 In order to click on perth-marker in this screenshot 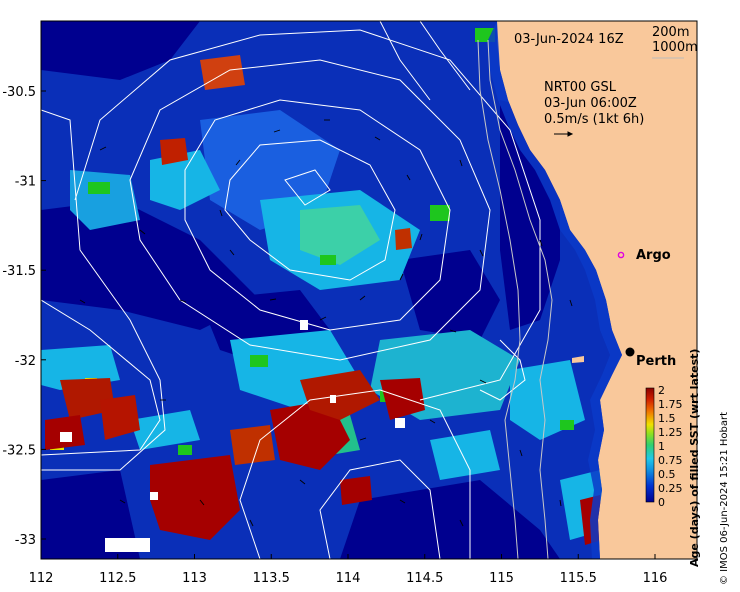, I will do `click(630, 352)`.